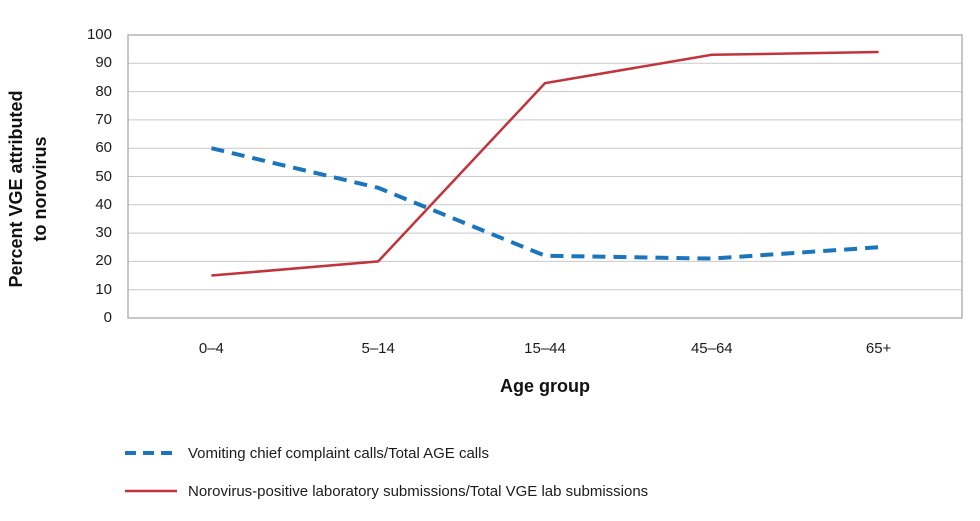  I want to click on y-tick-label: 20, so click(103, 261).